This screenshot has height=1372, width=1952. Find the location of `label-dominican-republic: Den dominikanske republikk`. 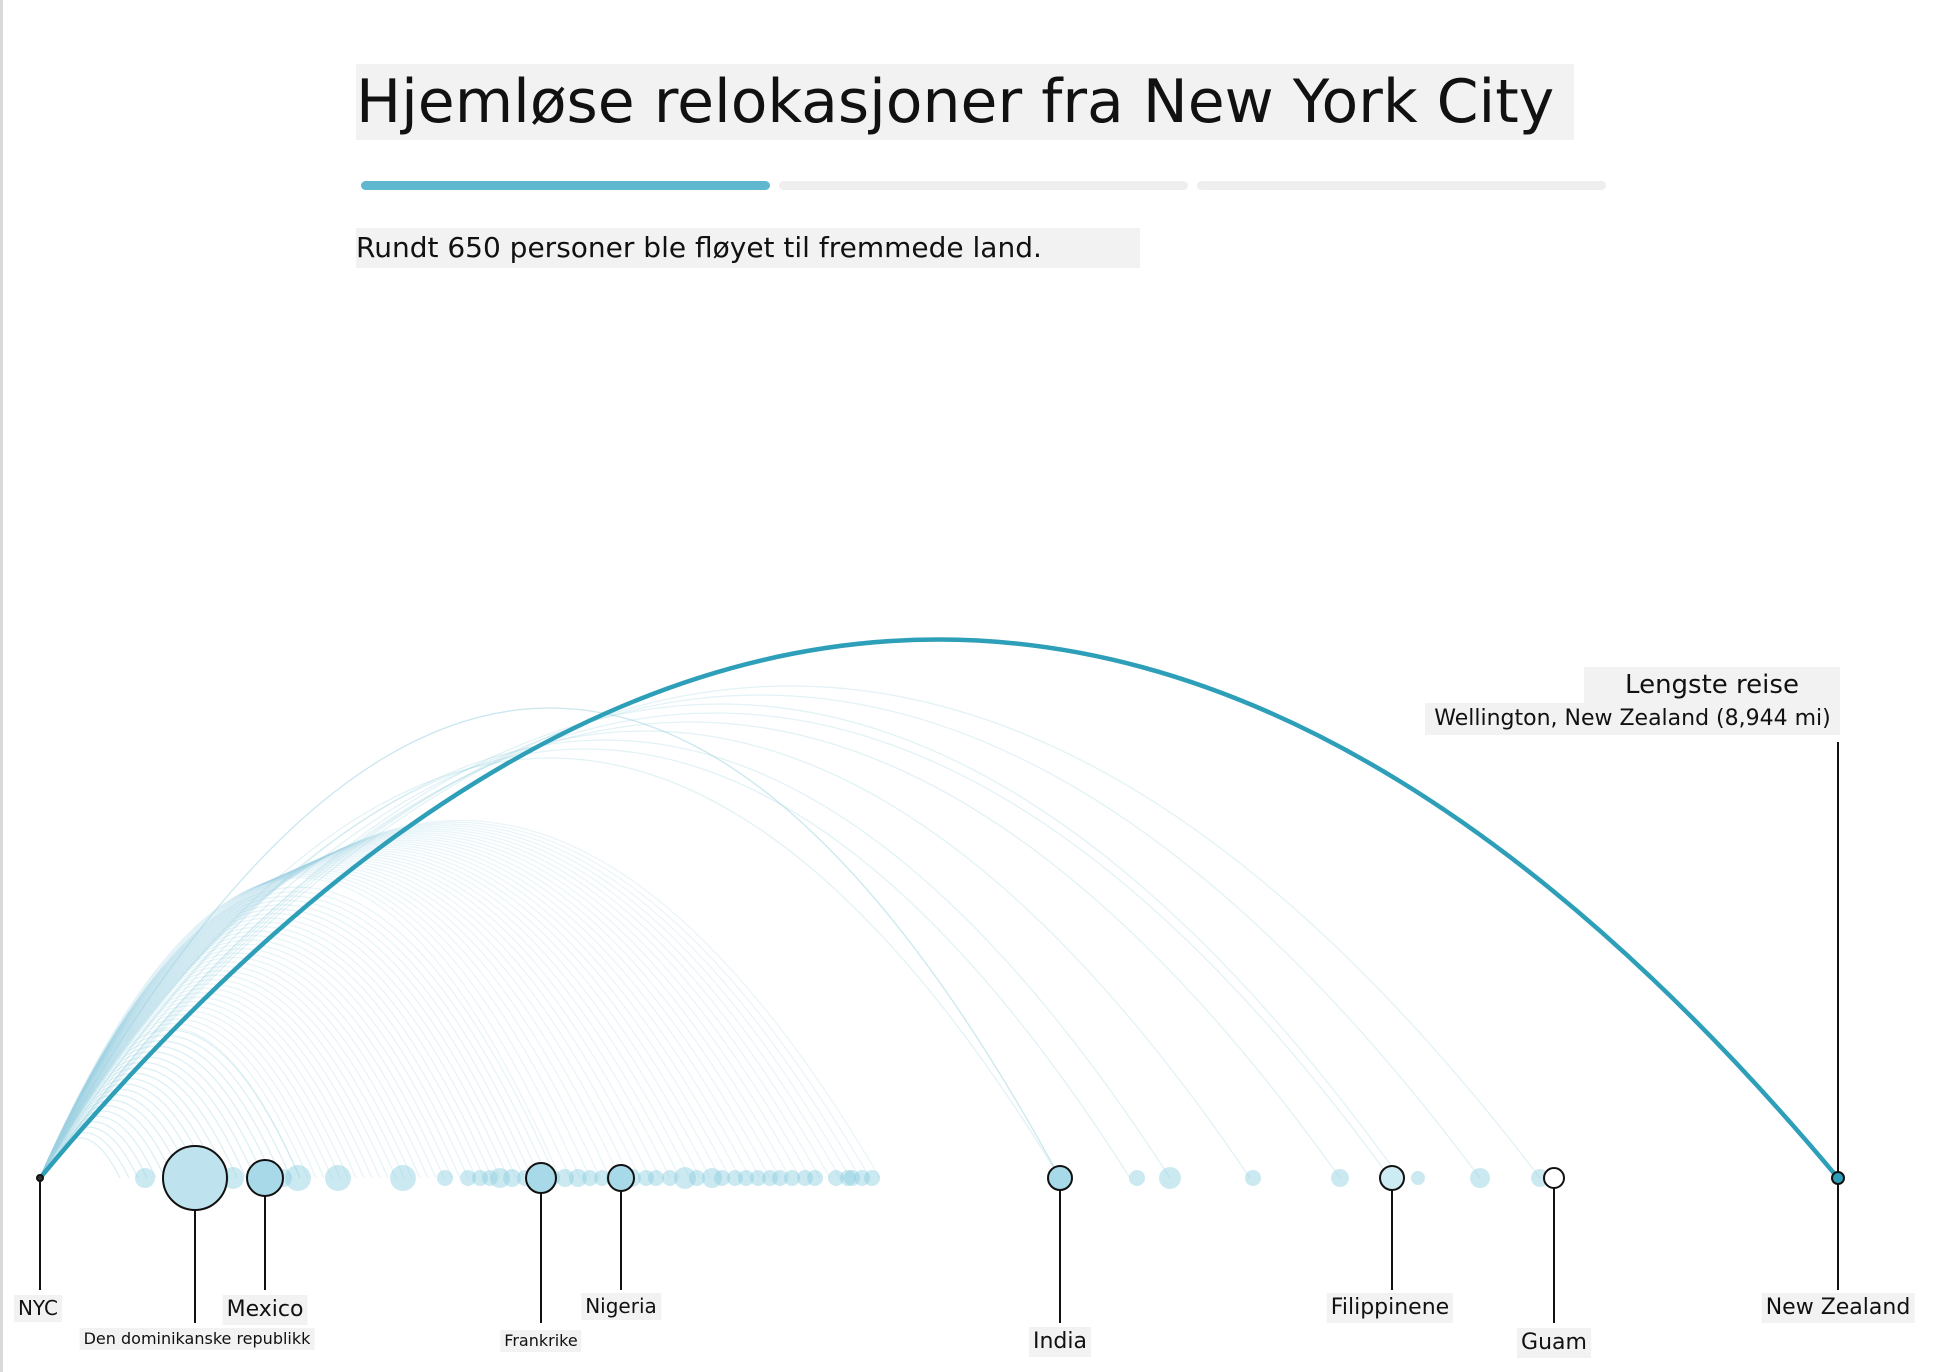

label-dominican-republic: Den dominikanske republikk is located at coordinates (197, 1339).